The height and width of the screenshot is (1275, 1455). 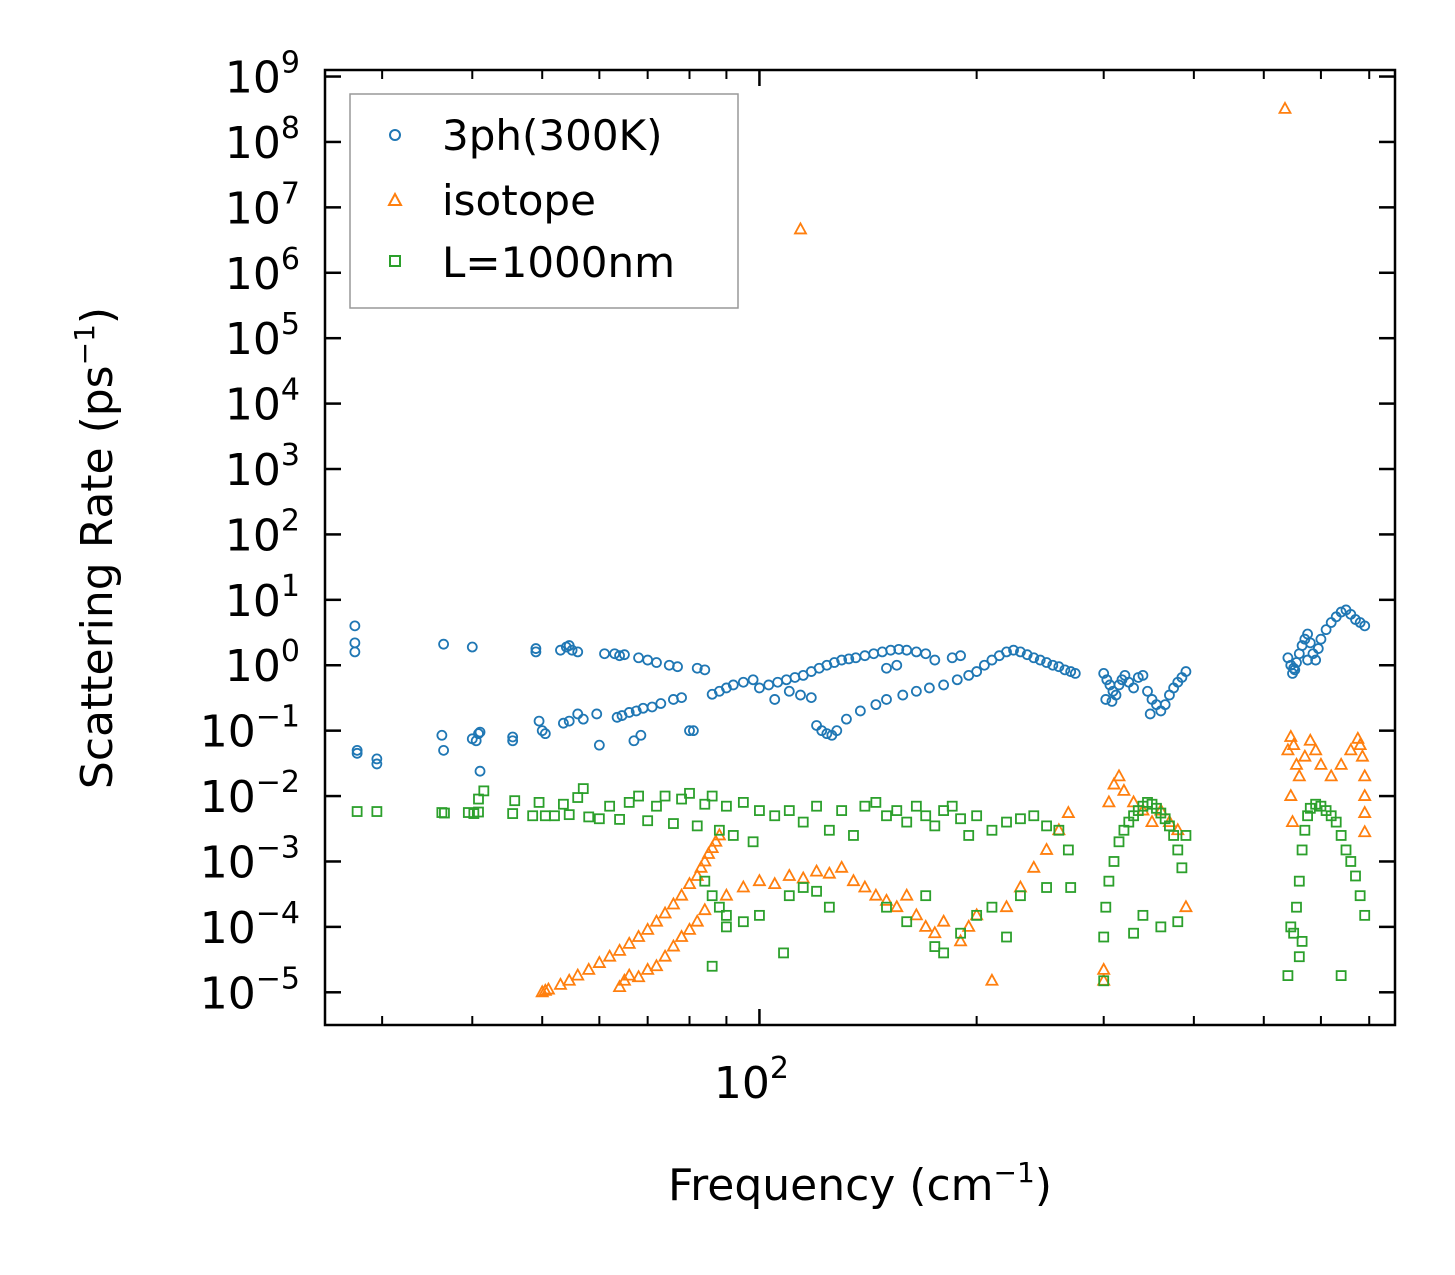 I want to click on legend-label-isotope: isotope, so click(x=519, y=200).